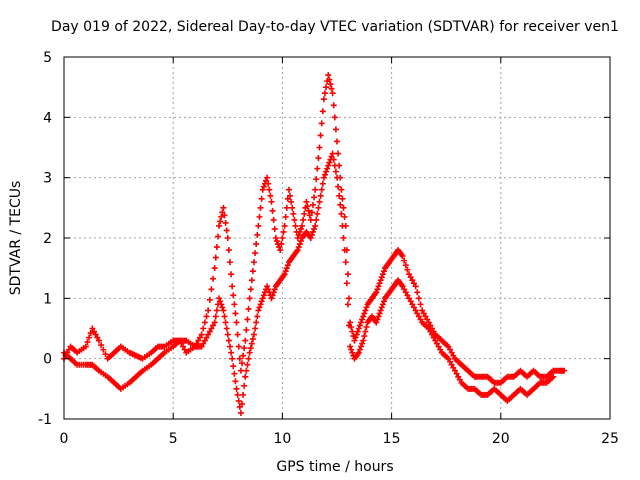 This screenshot has height=480, width=640. I want to click on x-tick-label: 15, so click(392, 439).